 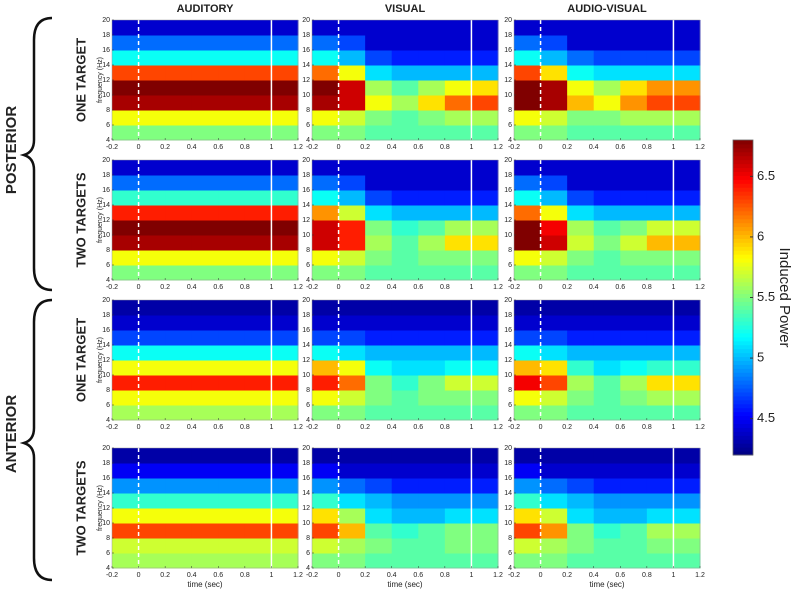 I want to click on y-tick-label: 12, so click(x=106, y=360).